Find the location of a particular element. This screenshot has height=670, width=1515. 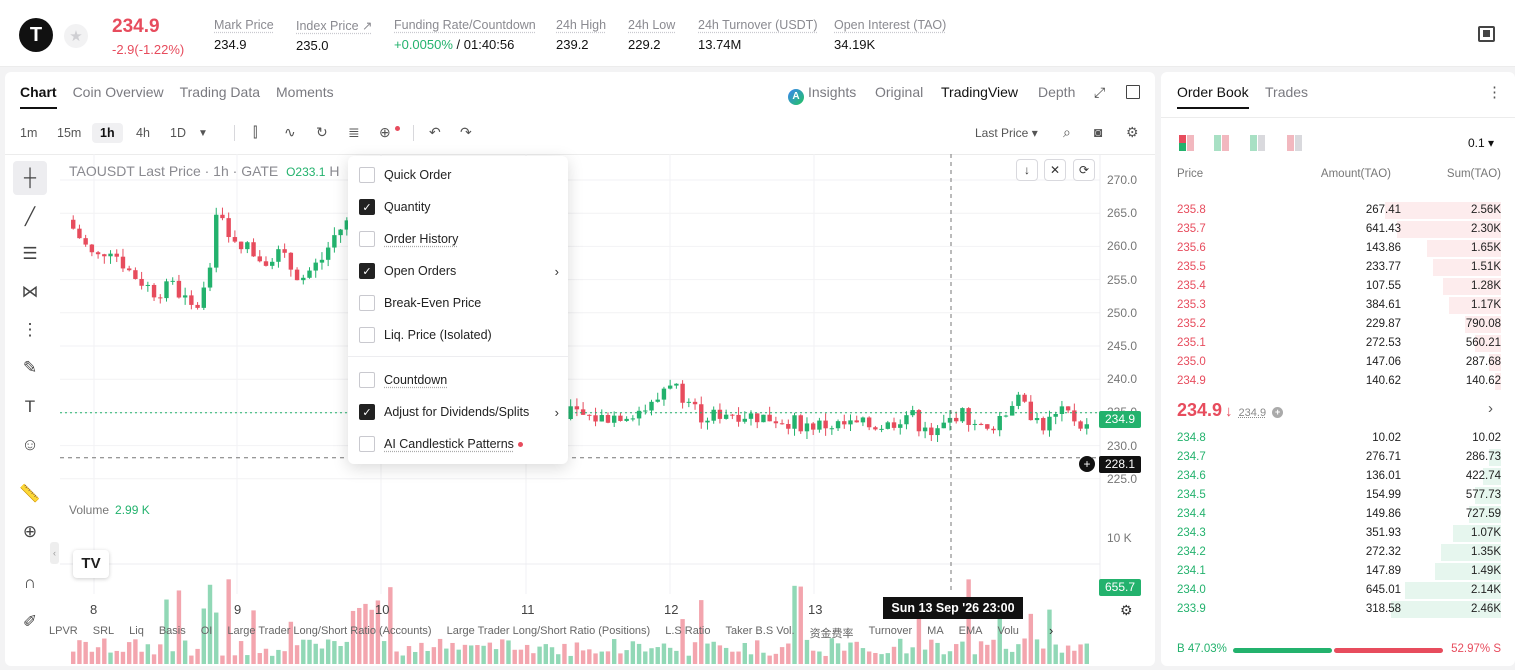

tab-chart: Chart is located at coordinates (38, 96).